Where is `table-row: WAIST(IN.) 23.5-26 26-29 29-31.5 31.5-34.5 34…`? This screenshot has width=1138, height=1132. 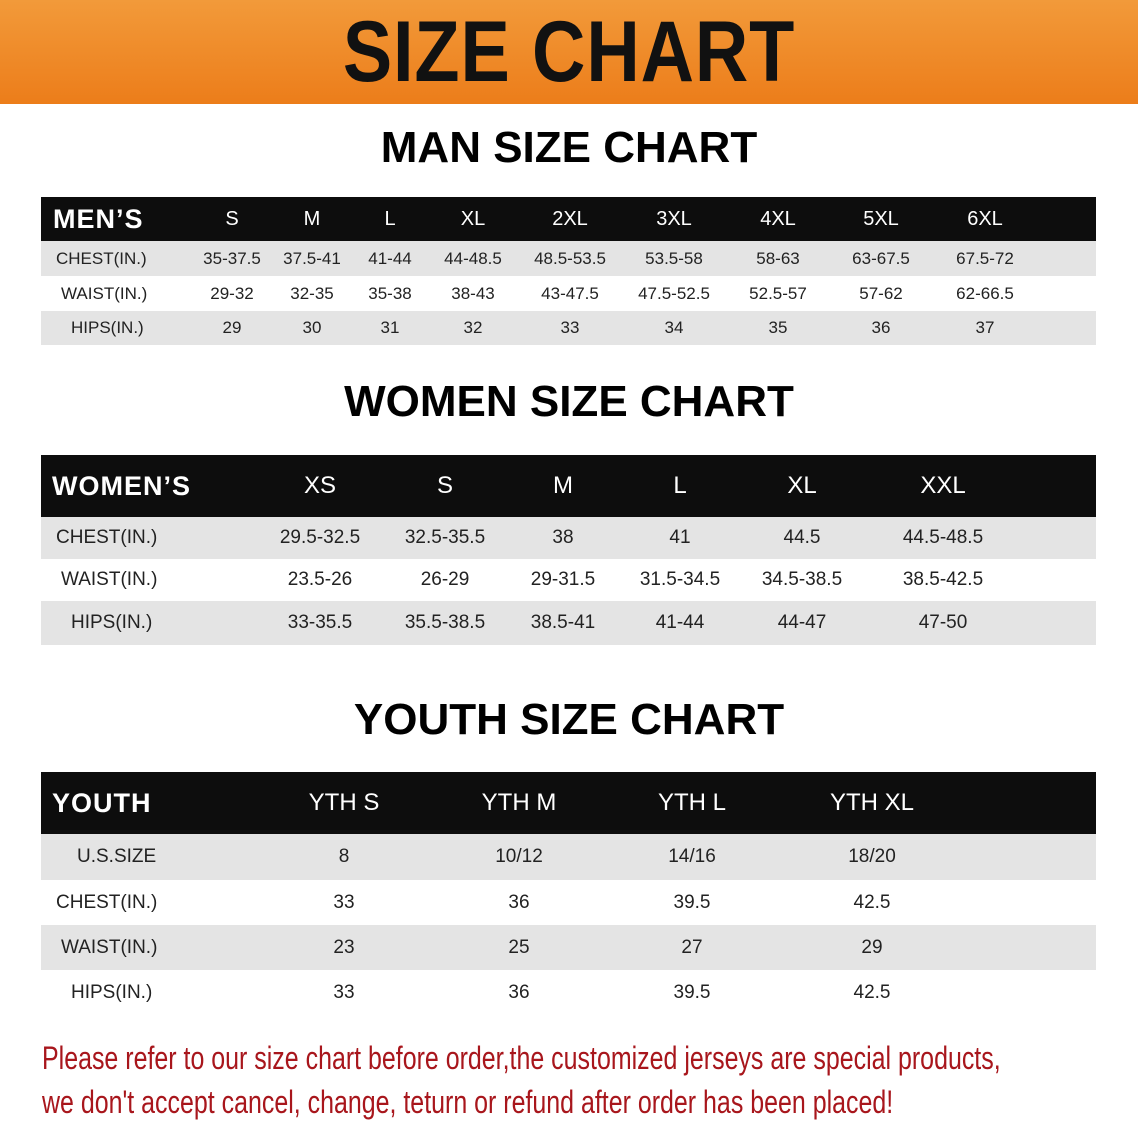 table-row: WAIST(IN.) 23.5-26 26-29 29-31.5 31.5-34.5 34… is located at coordinates (568, 580).